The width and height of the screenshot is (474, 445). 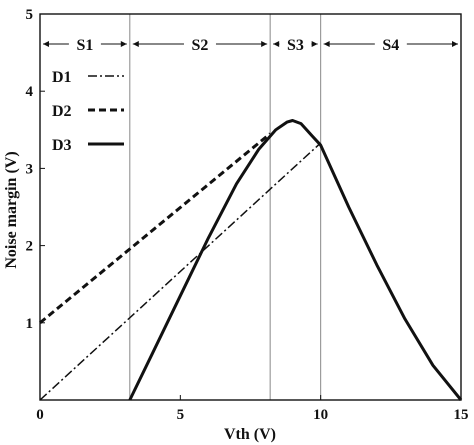 I want to click on x-tick-label: 0, so click(x=40, y=415).